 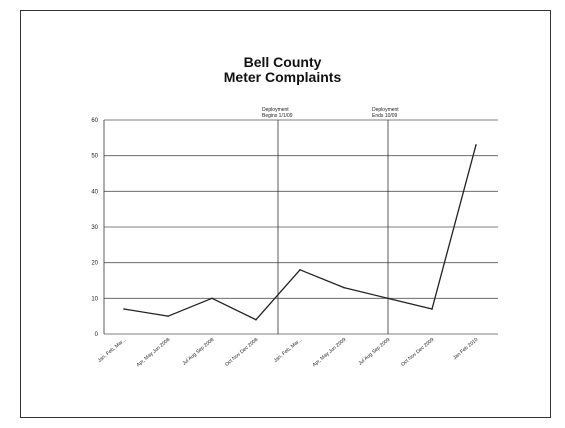 What do you see at coordinates (374, 352) in the screenshot?
I see `x-tick-label-6: Jul Aug Sep 2009` at bounding box center [374, 352].